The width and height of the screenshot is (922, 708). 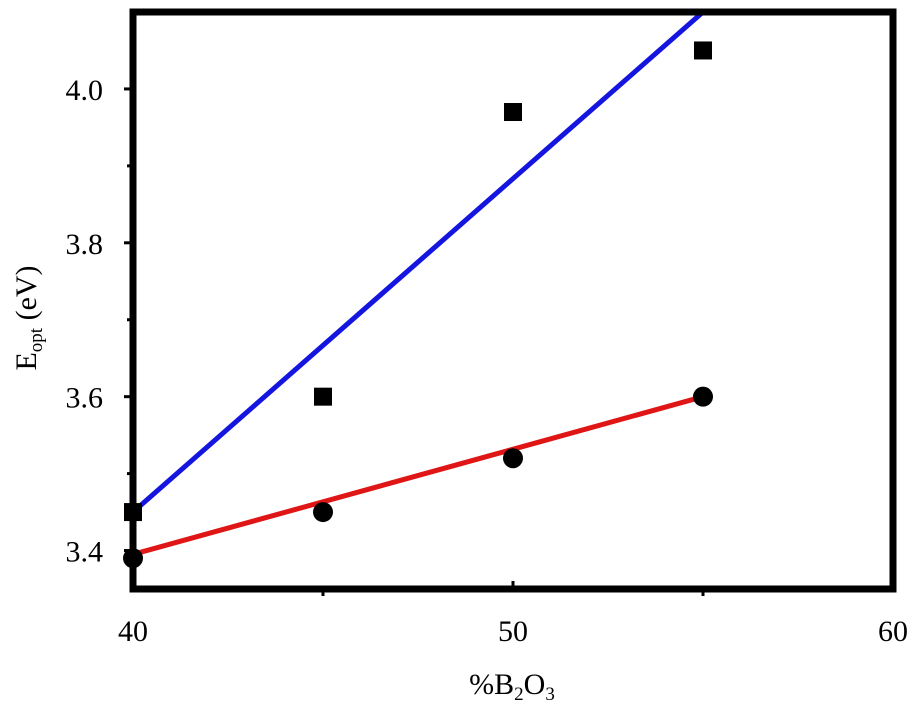 What do you see at coordinates (893, 631) in the screenshot?
I see `x-tick-label: 60` at bounding box center [893, 631].